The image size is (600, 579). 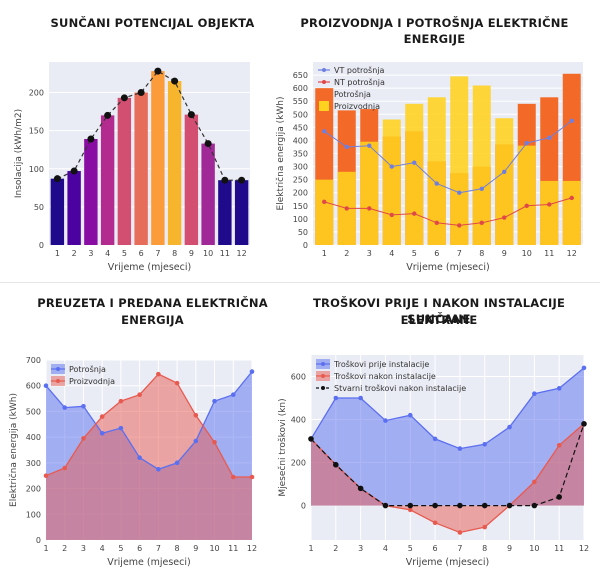 I want to click on c2-xtick-label: 4, so click(x=391, y=253).